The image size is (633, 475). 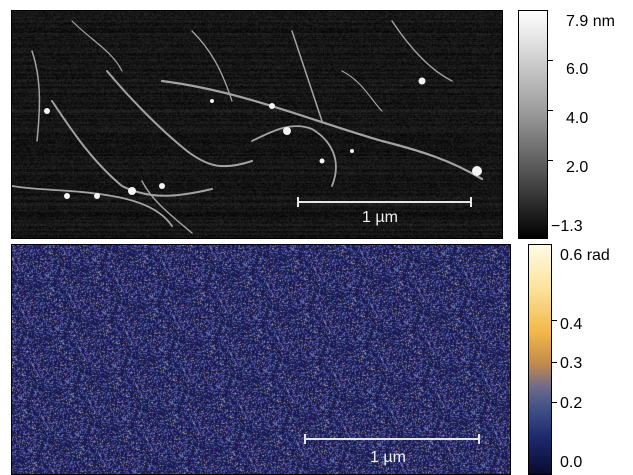 What do you see at coordinates (388, 457) in the screenshot?
I see `bottom-scalebar-label: 1 µm` at bounding box center [388, 457].